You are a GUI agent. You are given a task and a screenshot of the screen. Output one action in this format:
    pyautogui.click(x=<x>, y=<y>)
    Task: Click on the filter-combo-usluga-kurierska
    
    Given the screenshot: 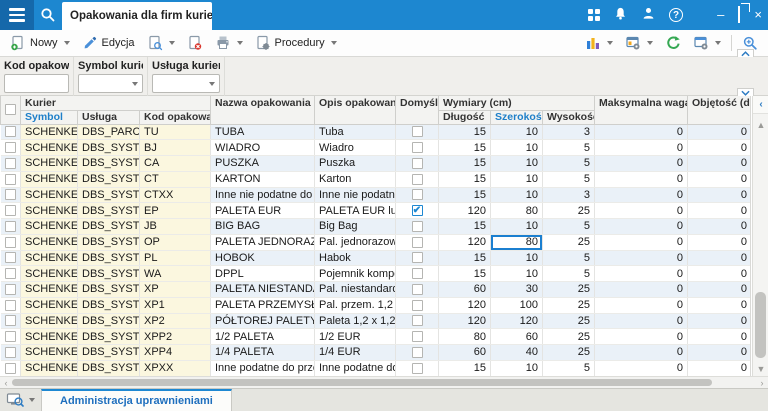 What is the action you would take?
    pyautogui.click(x=186, y=83)
    